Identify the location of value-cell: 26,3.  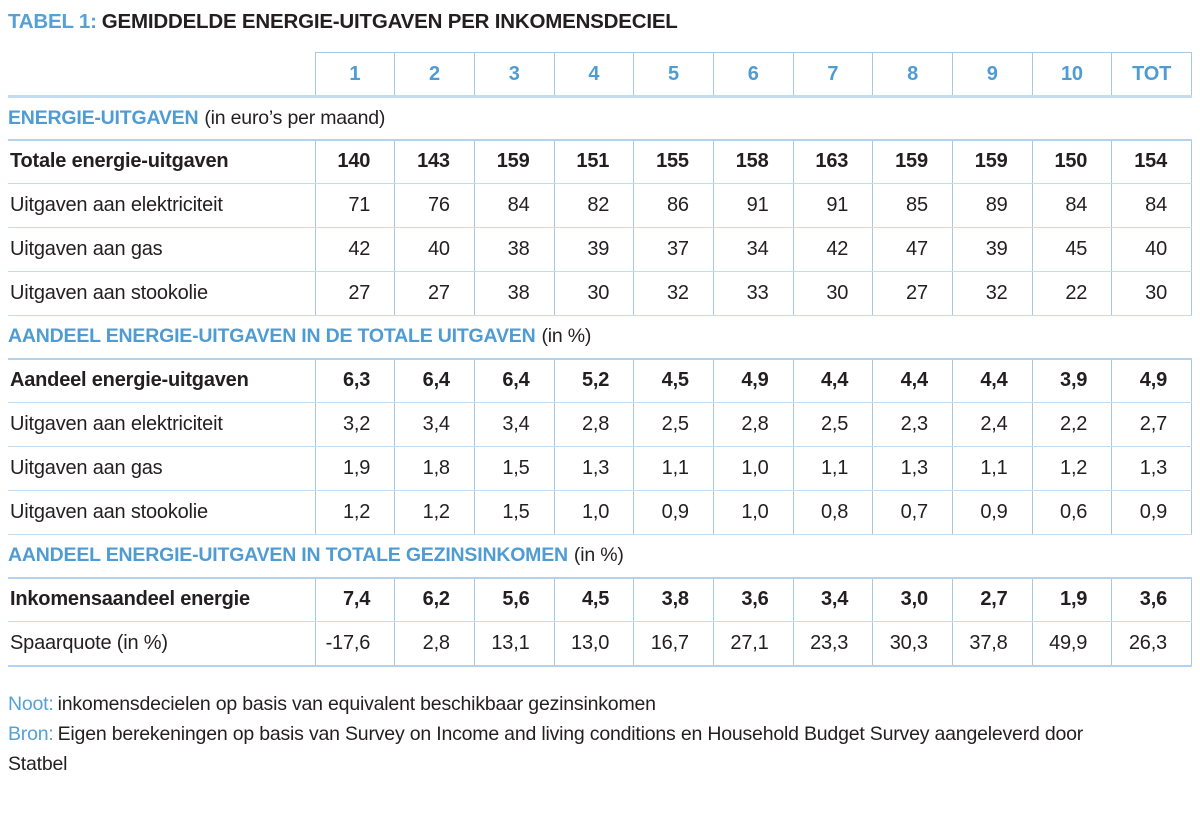
(1151, 644).